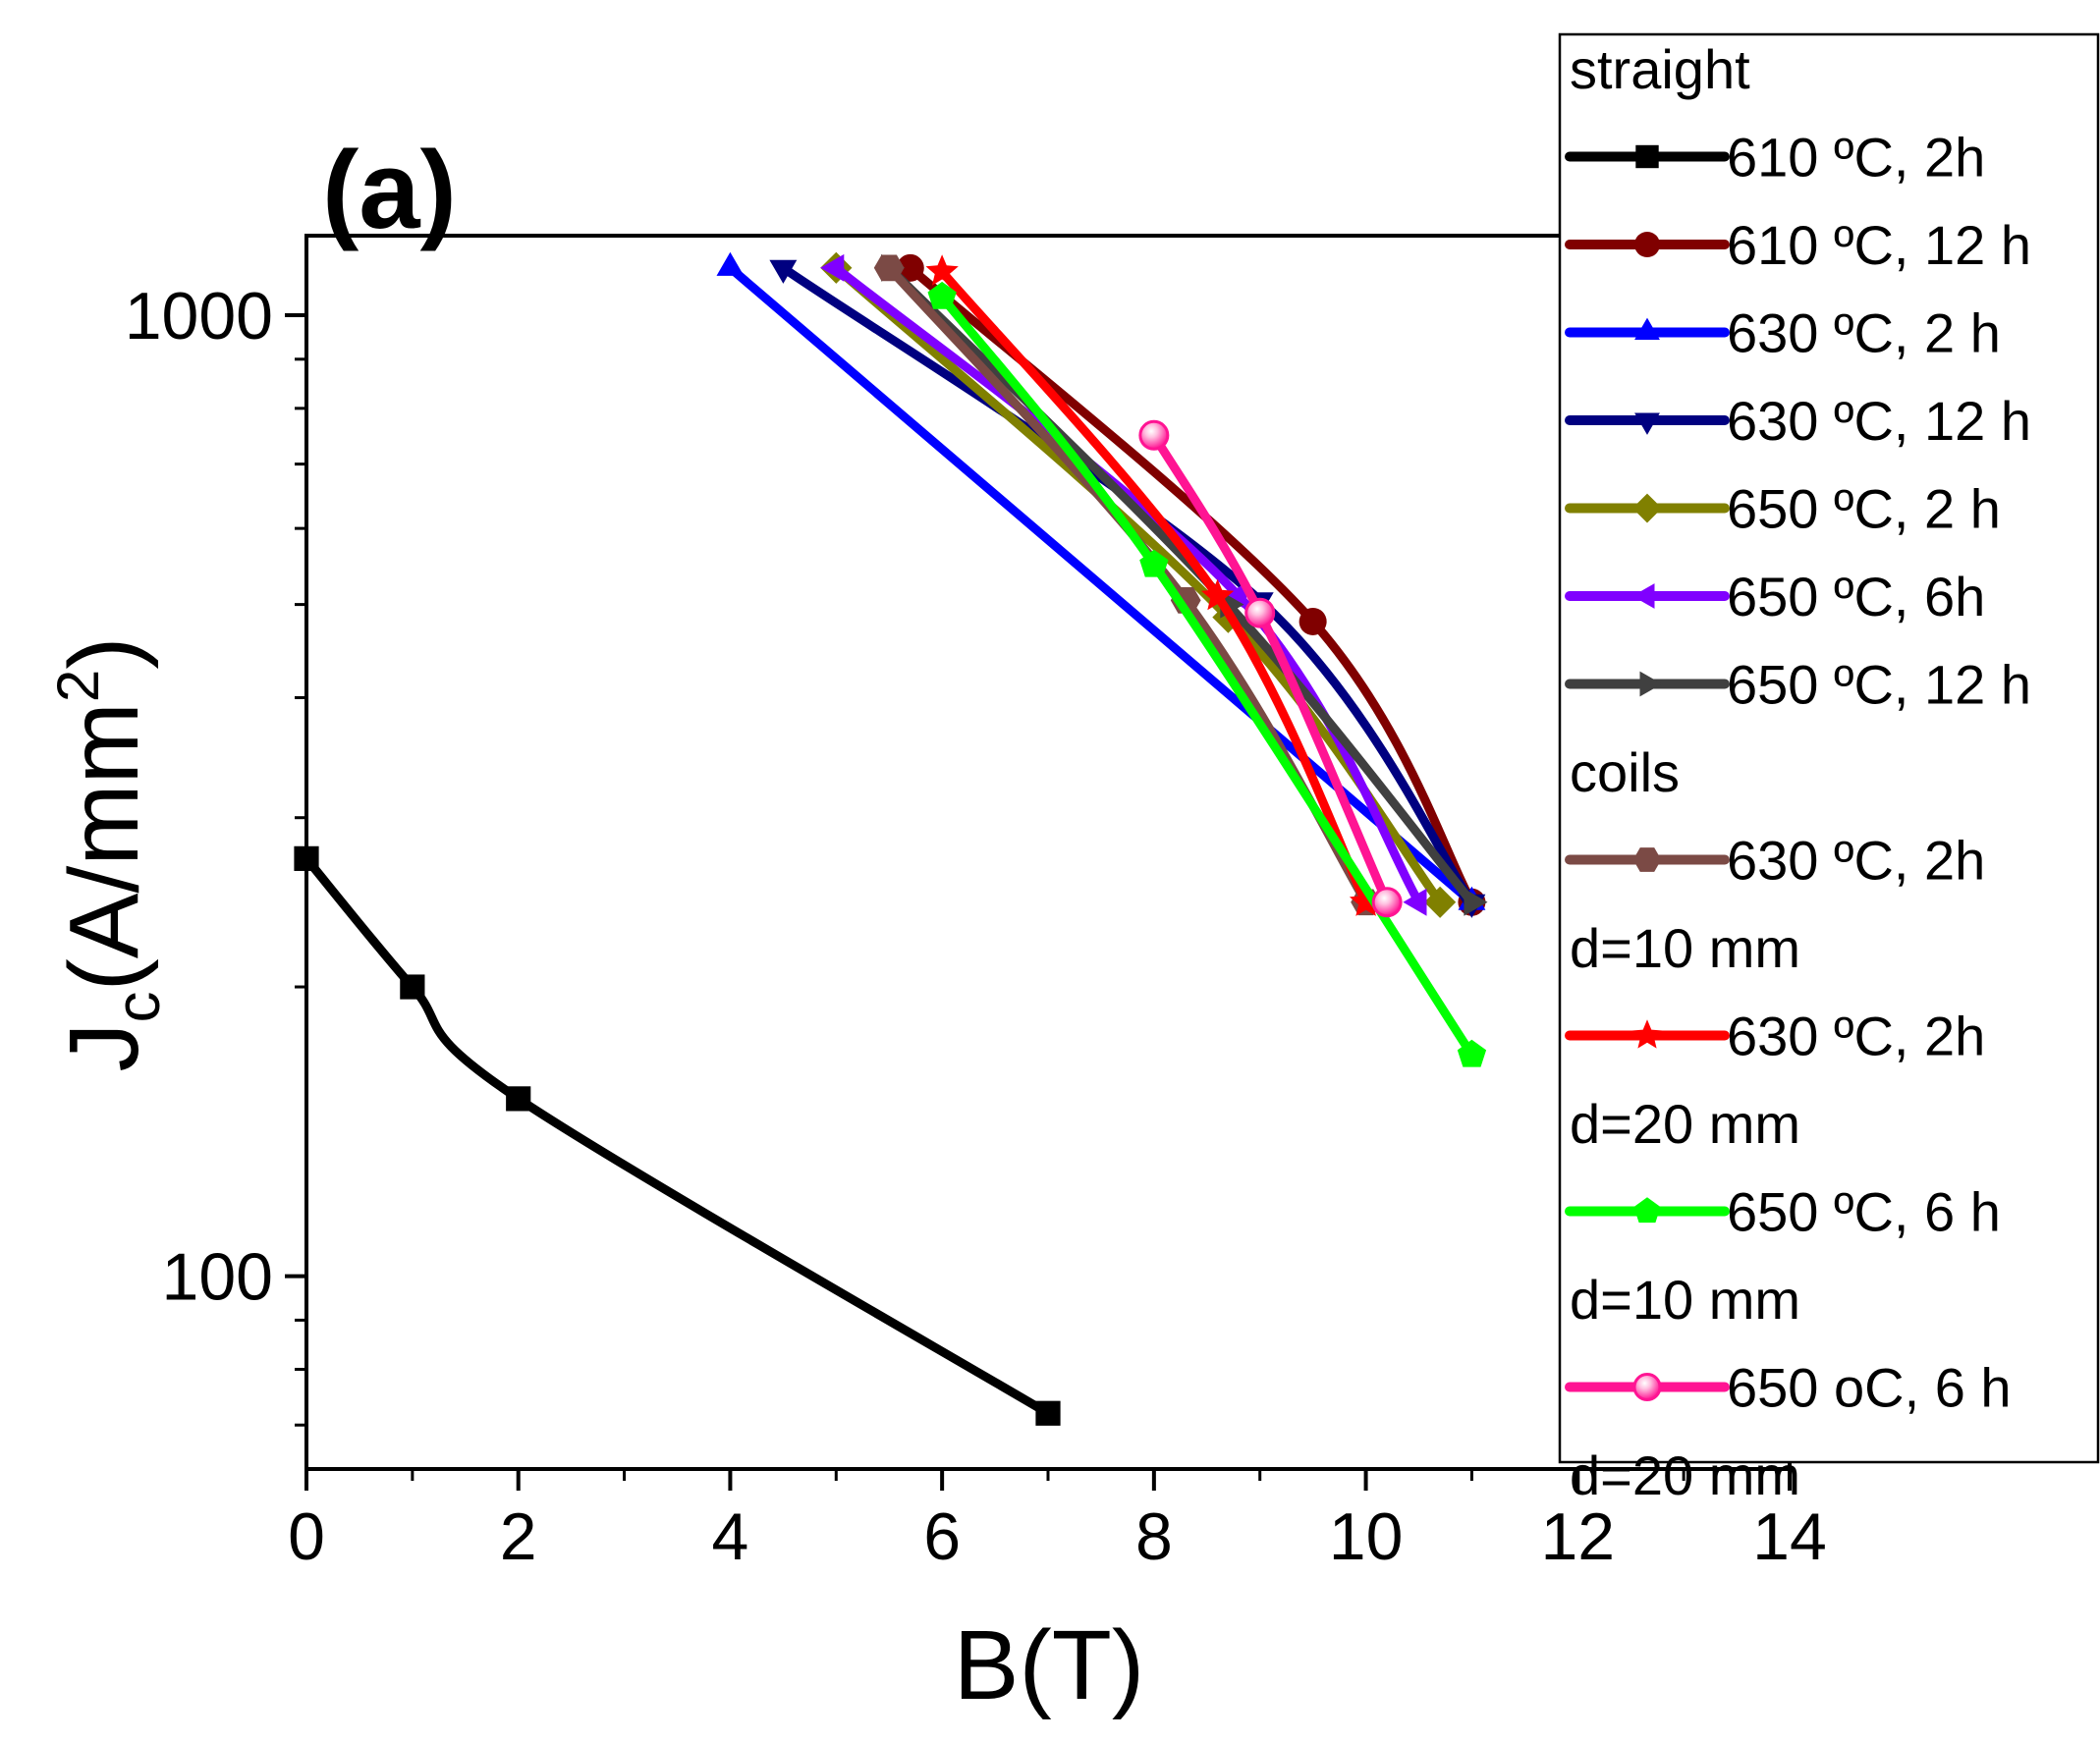 The image size is (2100, 1742). I want to click on x-tick-label: 2, so click(518, 1537).